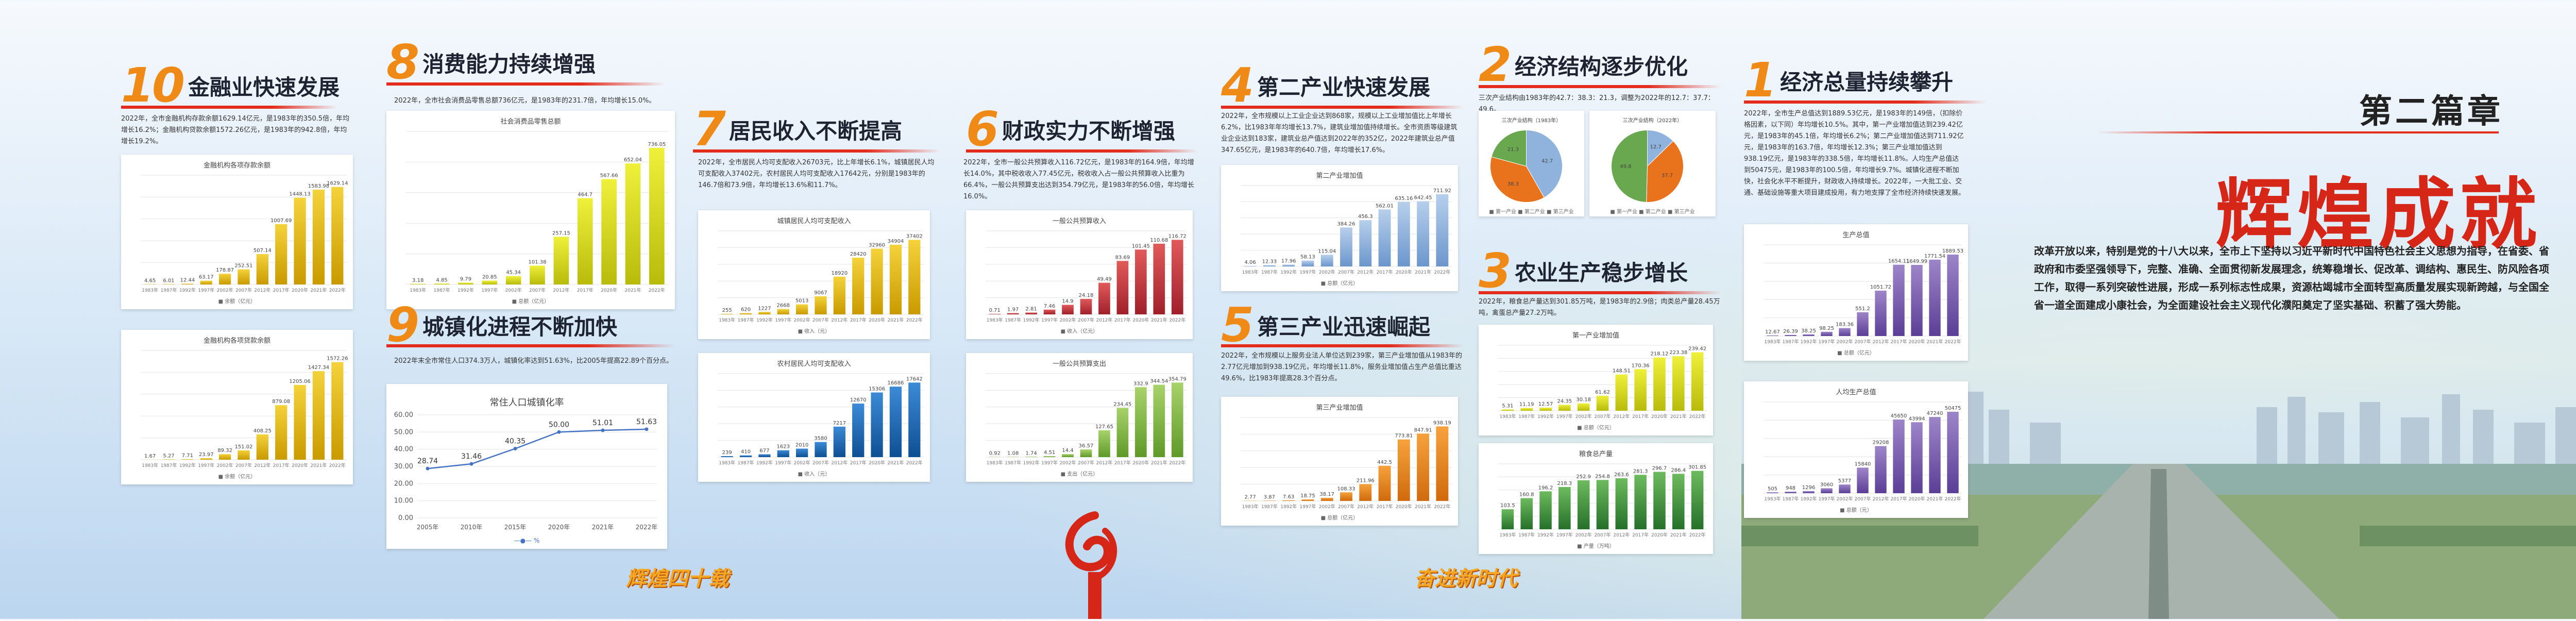 This screenshot has height=621, width=2576. Describe the element at coordinates (1104, 427) in the screenshot. I see `data-label: 127.65` at that location.